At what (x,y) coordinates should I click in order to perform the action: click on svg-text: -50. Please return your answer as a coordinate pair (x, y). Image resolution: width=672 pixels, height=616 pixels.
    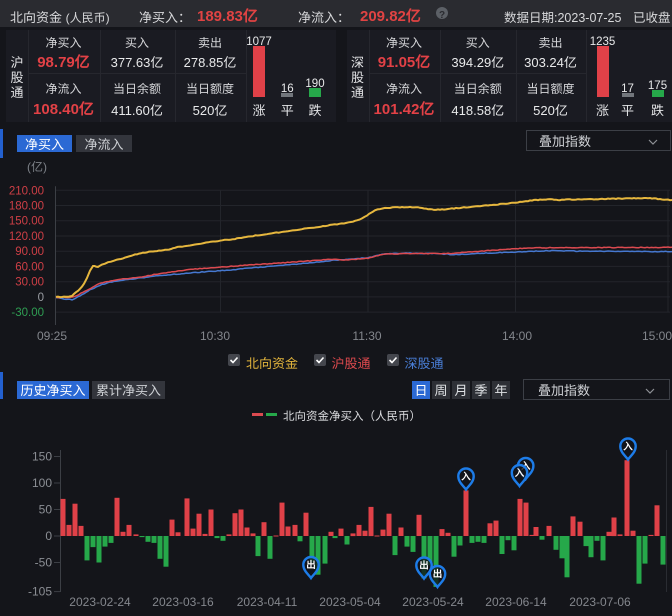
    Looking at the image, I should click on (44, 562).